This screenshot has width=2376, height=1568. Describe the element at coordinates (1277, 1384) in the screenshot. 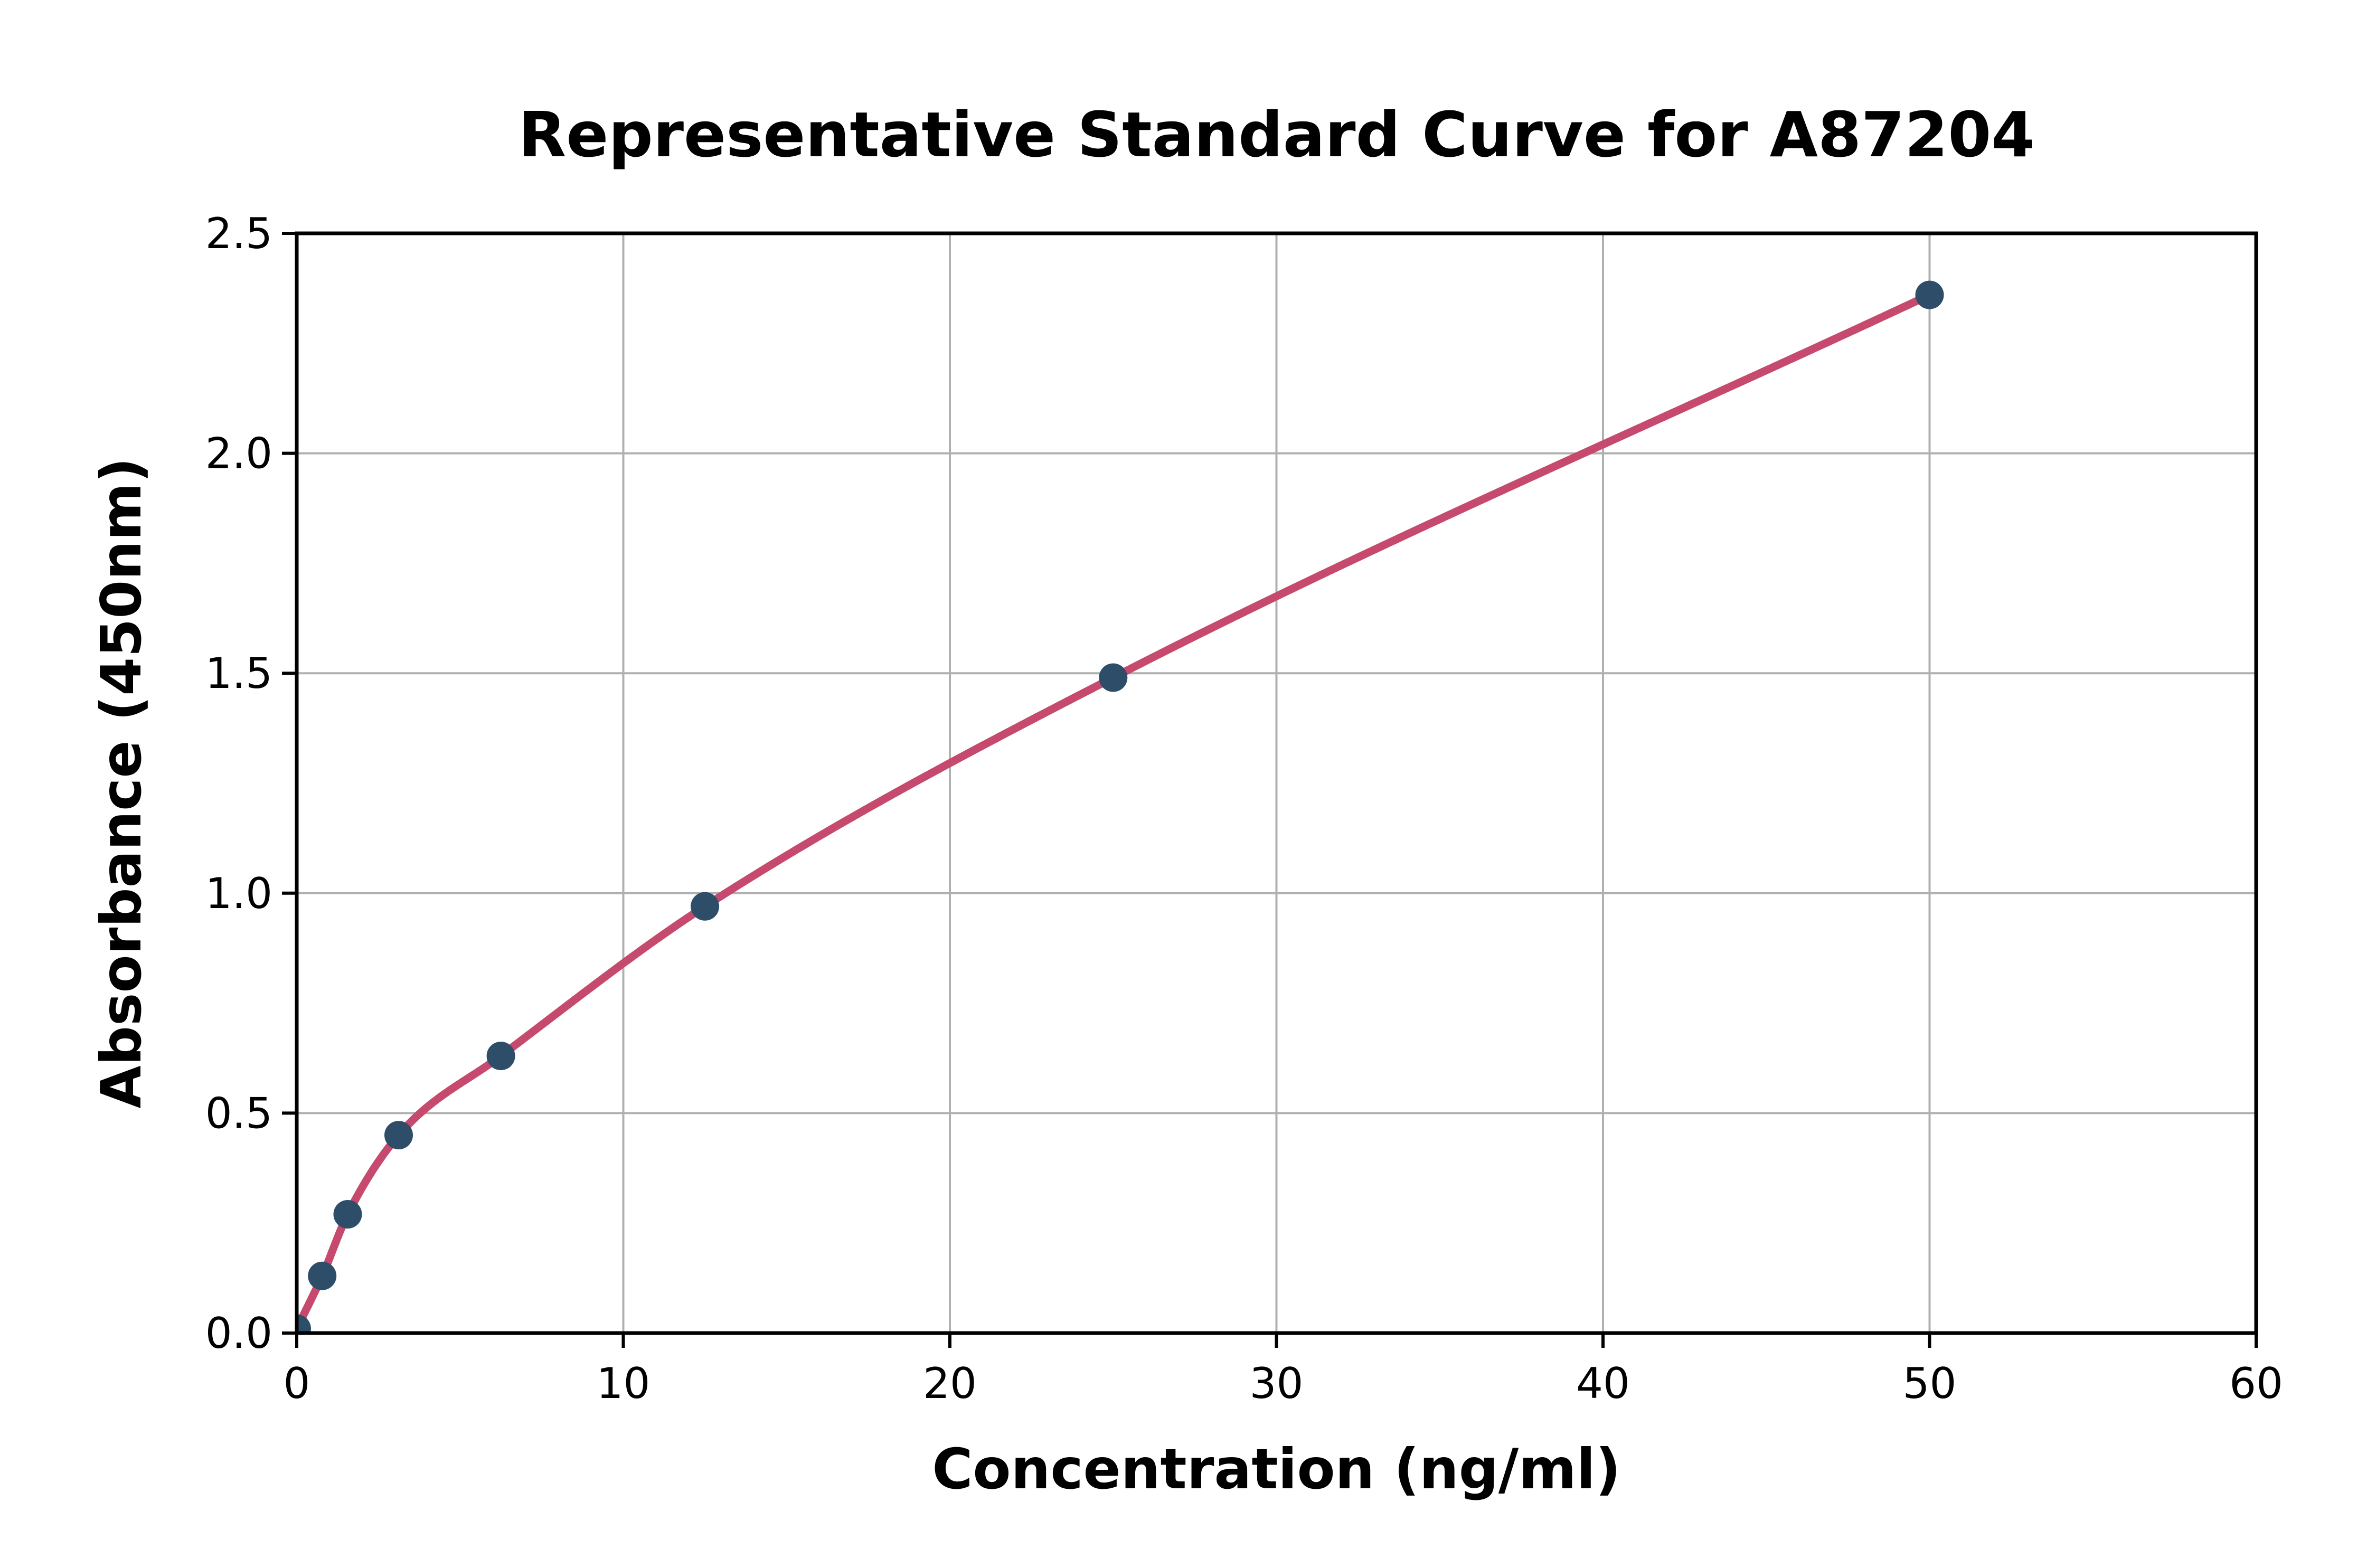

I see `x-tick-label: 30` at that location.